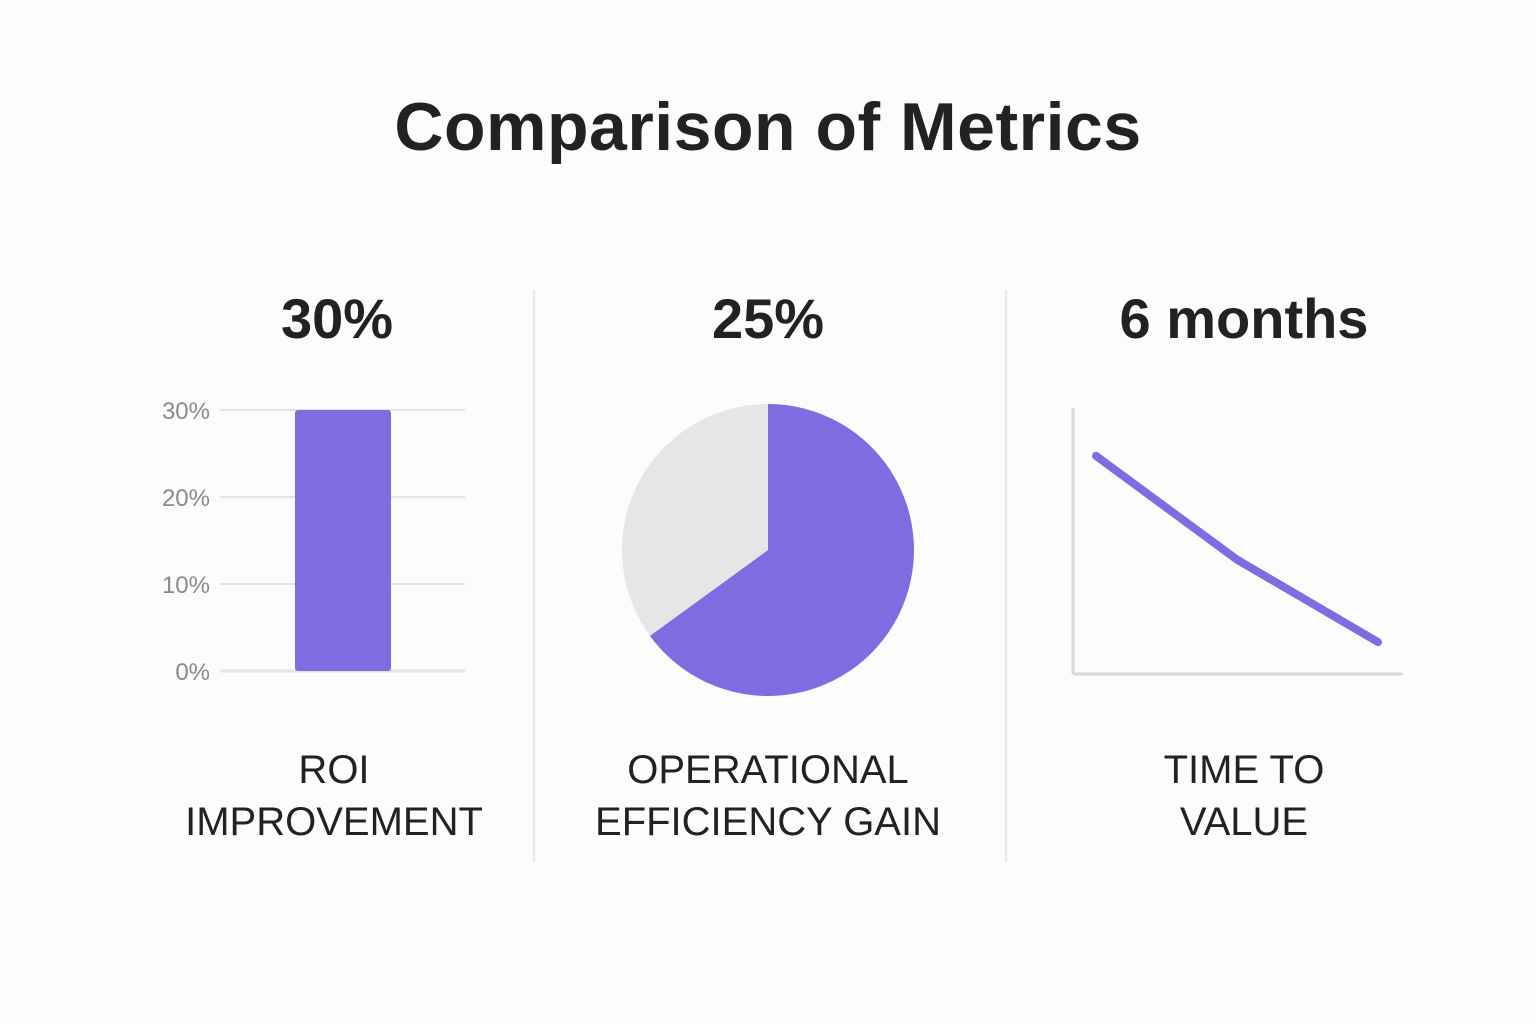  What do you see at coordinates (186, 585) in the screenshot?
I see `y-tick-label: 10%` at bounding box center [186, 585].